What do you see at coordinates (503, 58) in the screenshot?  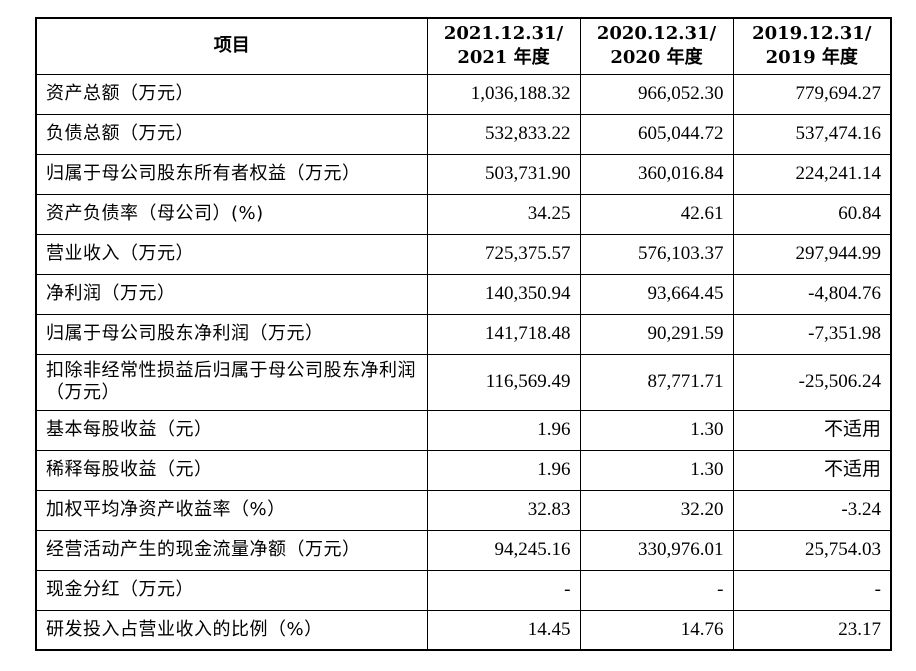 I see `header-2021-year: 2021 年度` at bounding box center [503, 58].